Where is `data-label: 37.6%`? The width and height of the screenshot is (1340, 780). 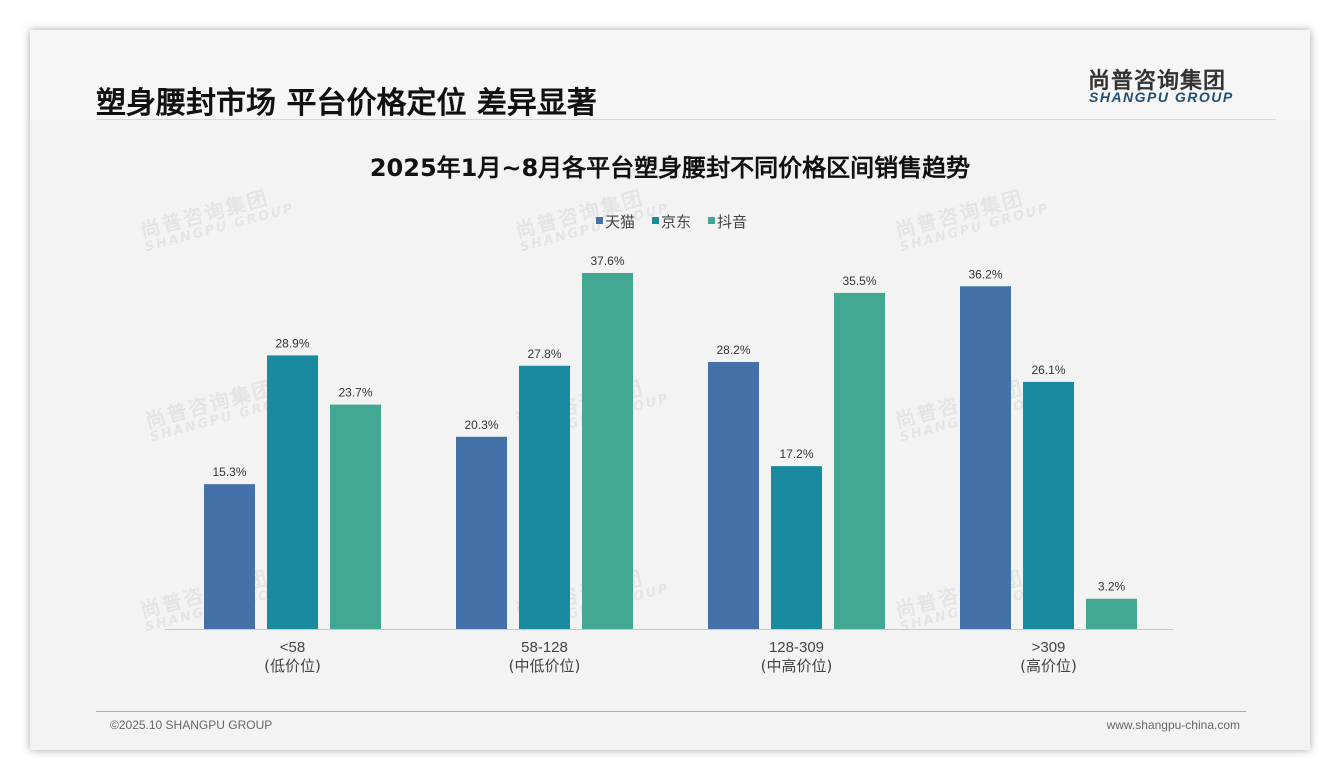
data-label: 37.6% is located at coordinates (607, 261).